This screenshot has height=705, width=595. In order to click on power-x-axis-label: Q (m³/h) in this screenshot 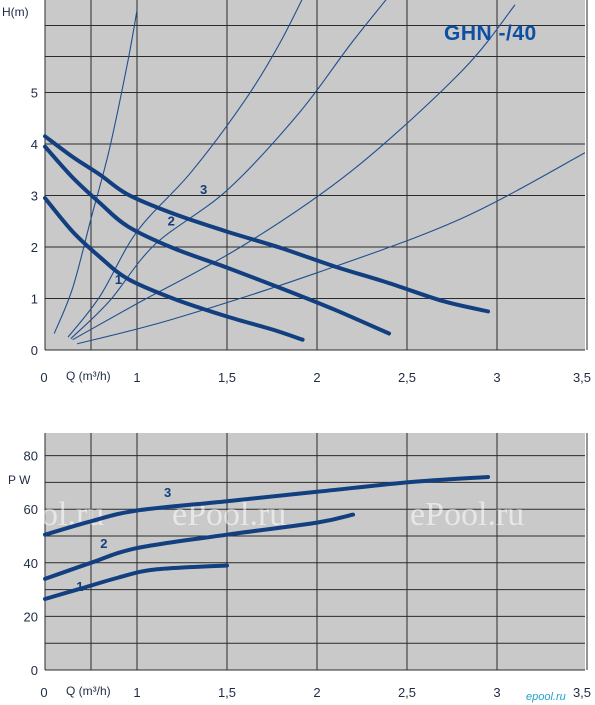, I will do `click(88, 691)`.